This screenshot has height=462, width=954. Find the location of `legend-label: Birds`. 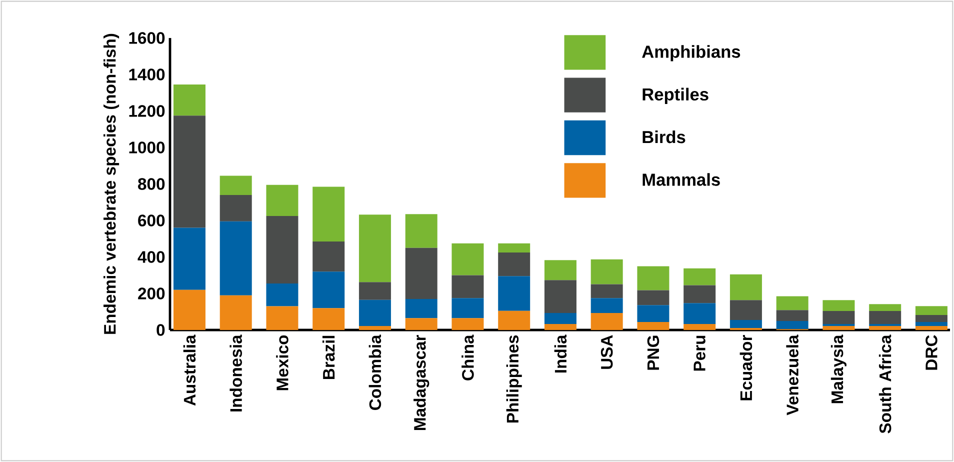

legend-label: Birds is located at coordinates (664, 137).